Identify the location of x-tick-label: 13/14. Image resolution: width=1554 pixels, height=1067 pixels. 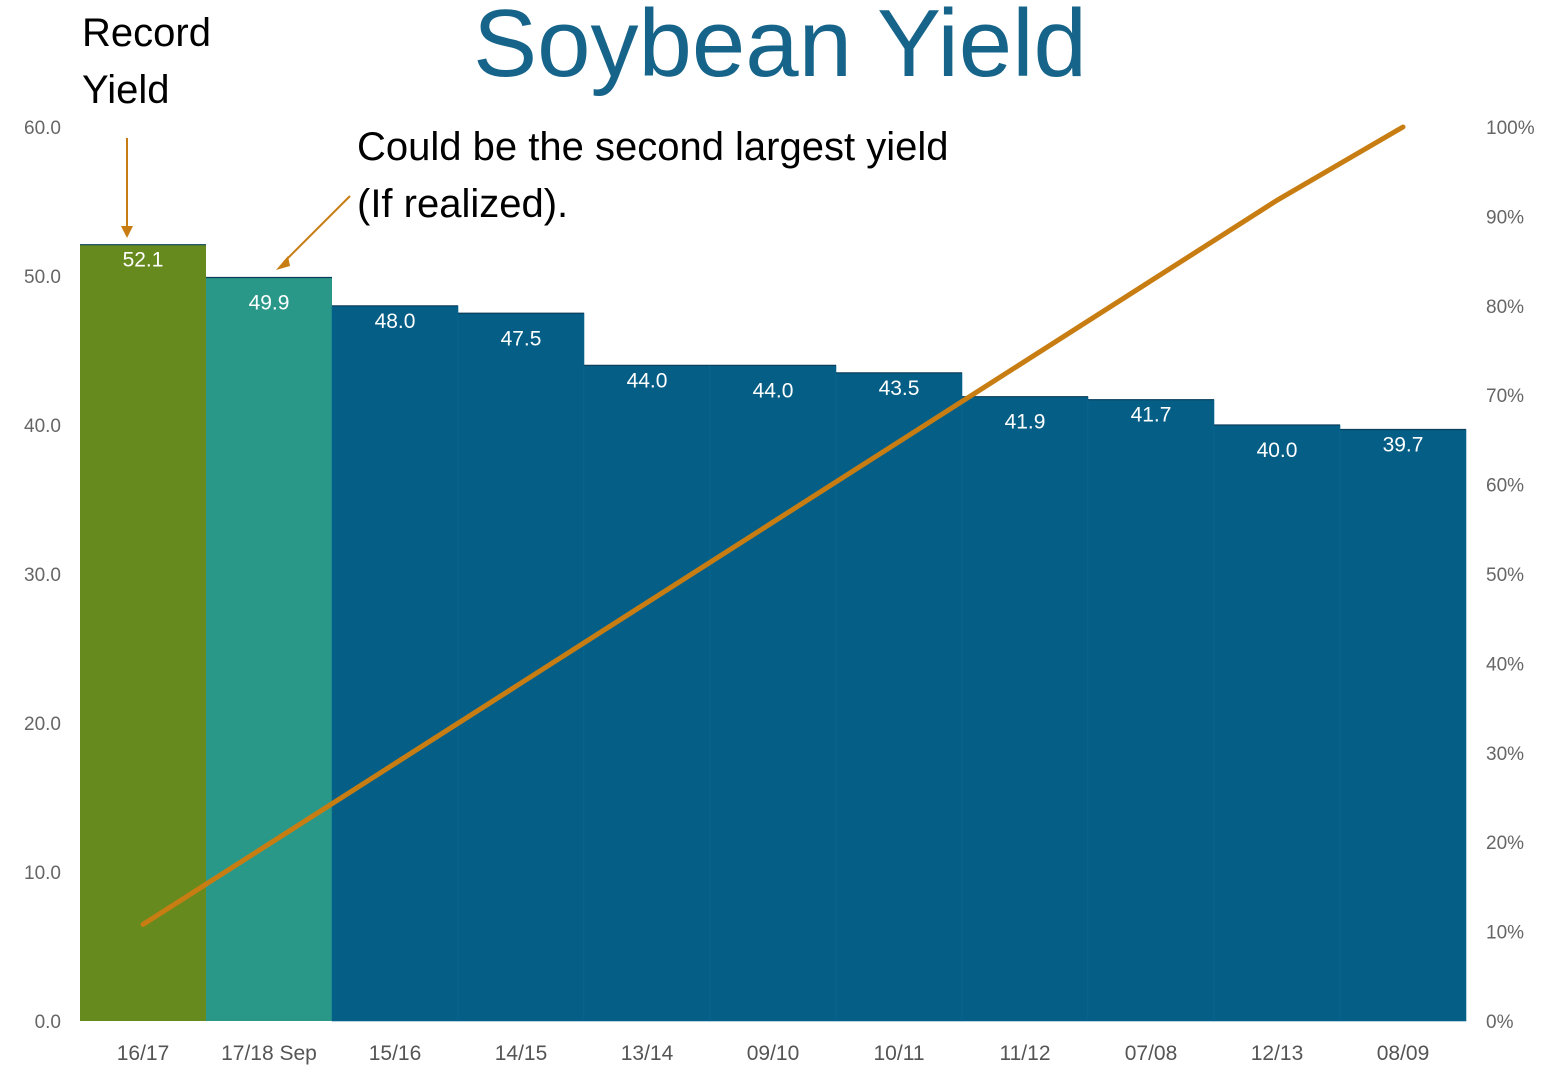
(647, 1053).